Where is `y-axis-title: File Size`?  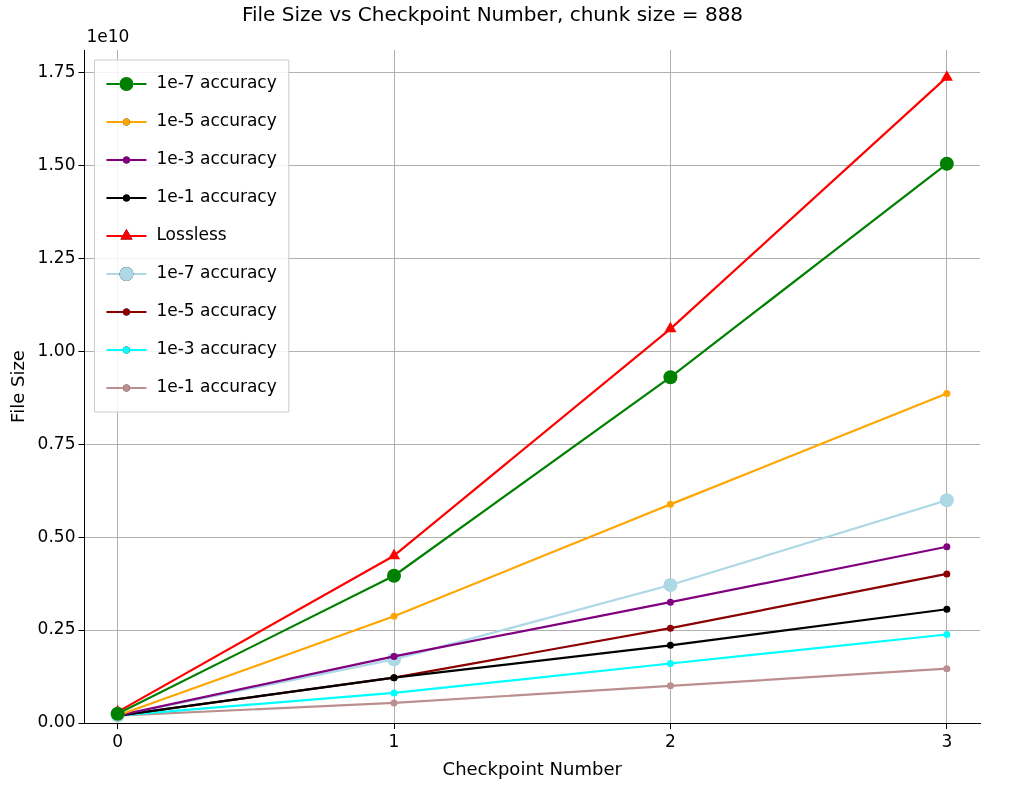
y-axis-title: File Size is located at coordinates (18, 386).